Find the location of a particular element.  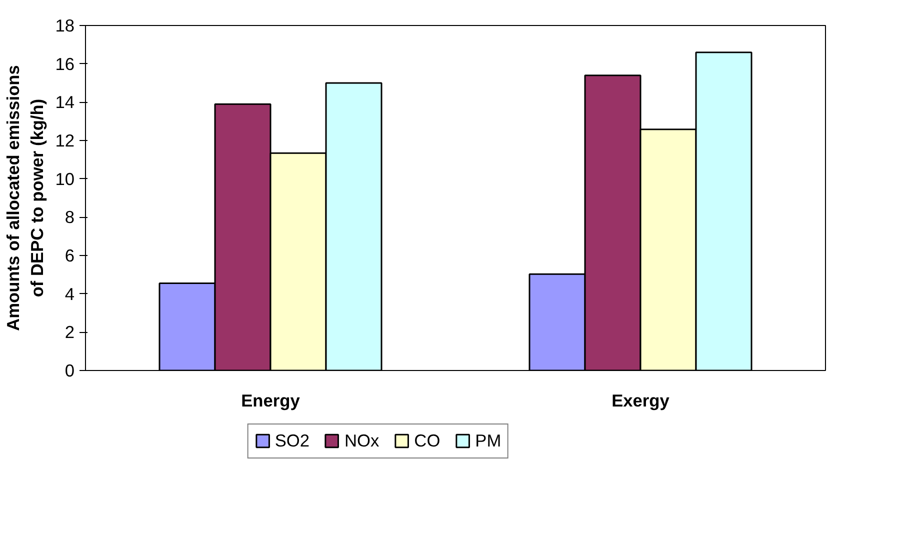

legend-label: PM is located at coordinates (488, 440).